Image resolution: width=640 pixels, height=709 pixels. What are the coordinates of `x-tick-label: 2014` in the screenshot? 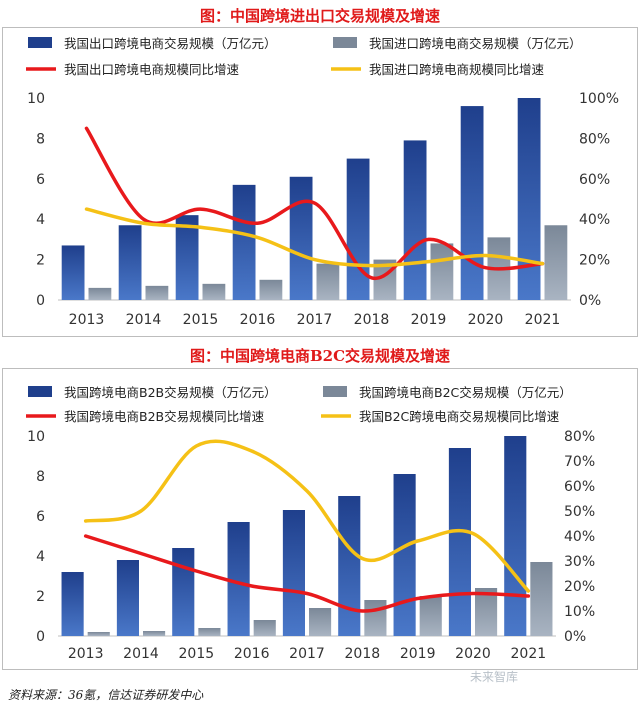 It's located at (144, 320).